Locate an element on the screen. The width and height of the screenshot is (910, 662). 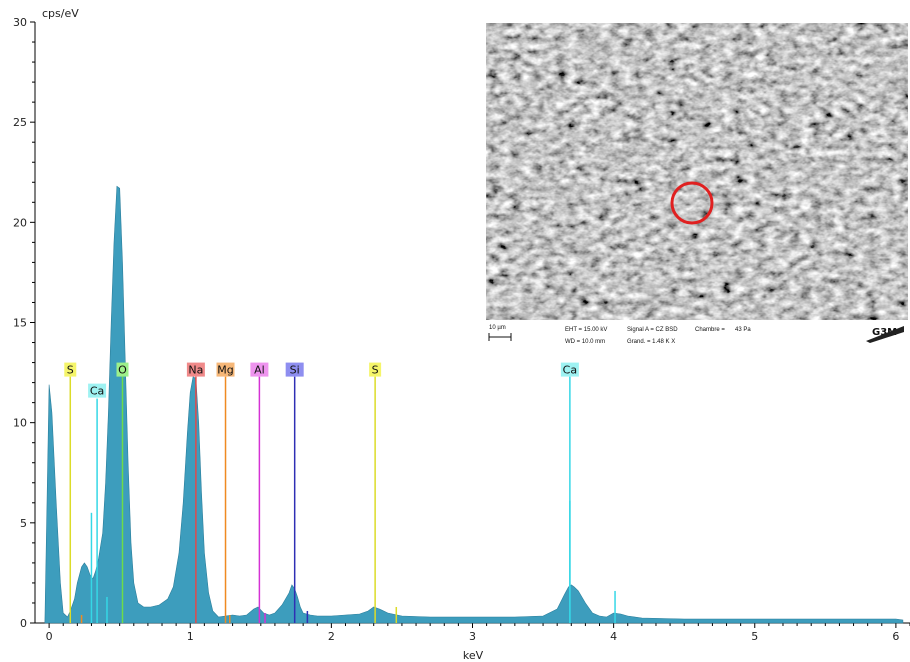
x-tick-label: 4 is located at coordinates (613, 636).